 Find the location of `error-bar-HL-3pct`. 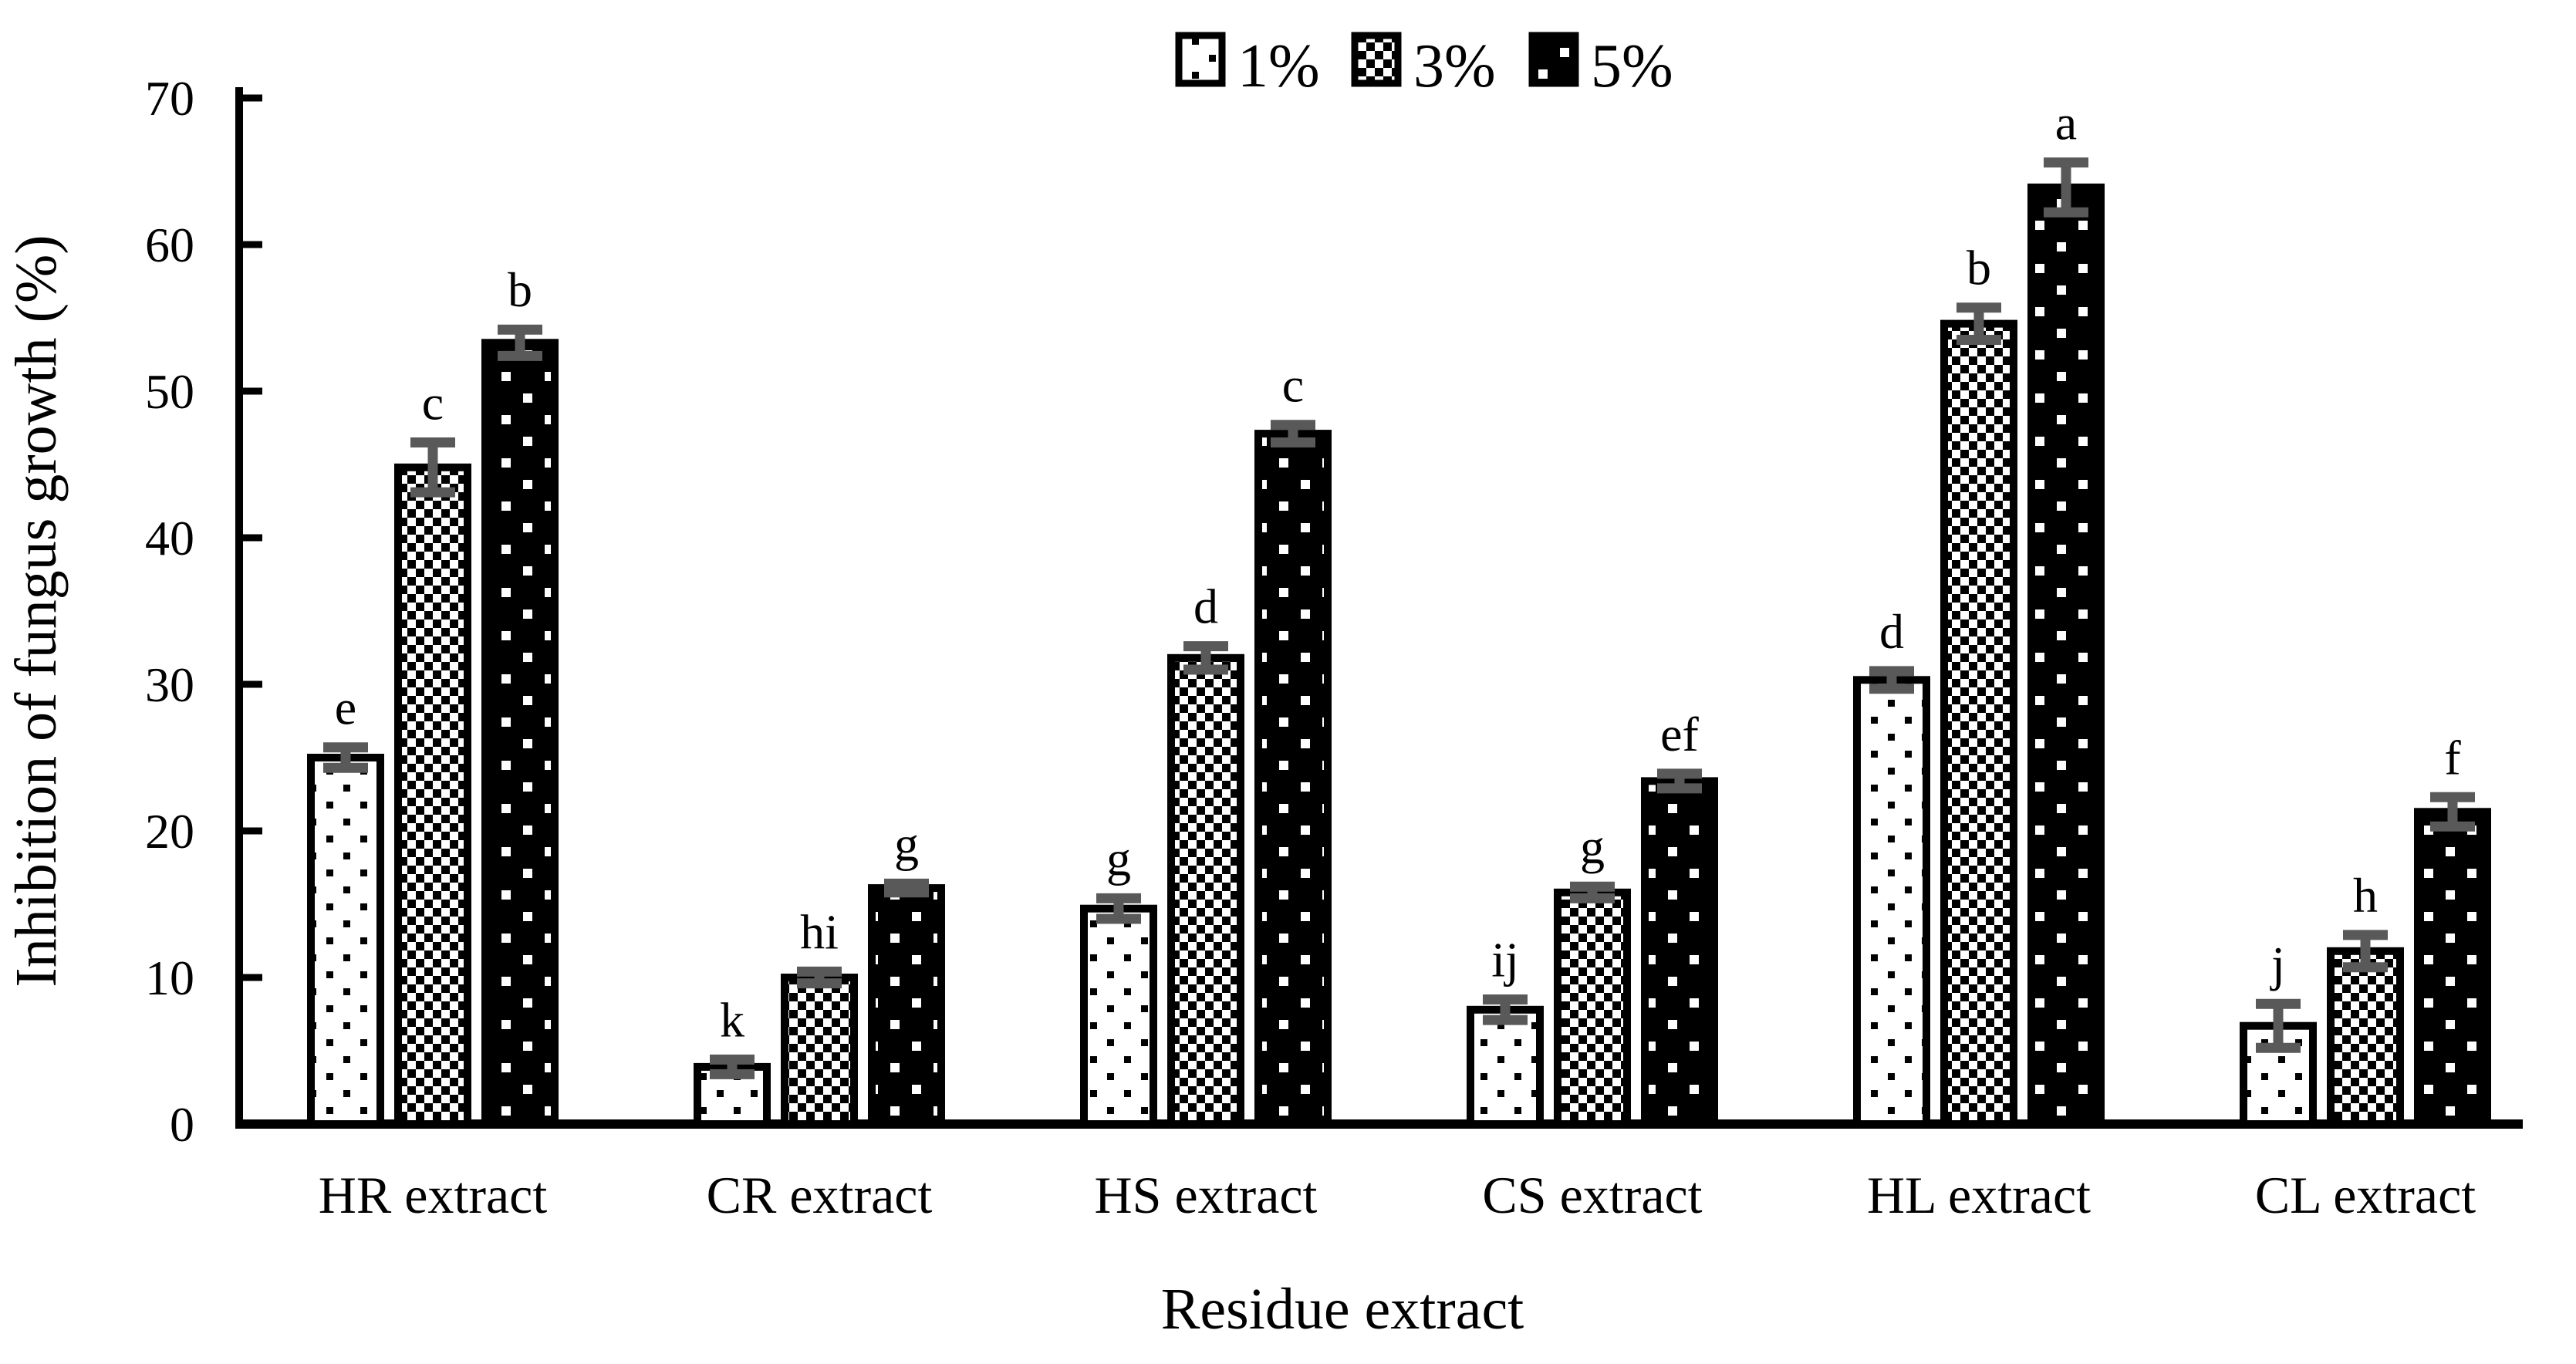

error-bar-HL-3pct is located at coordinates (1978, 323).